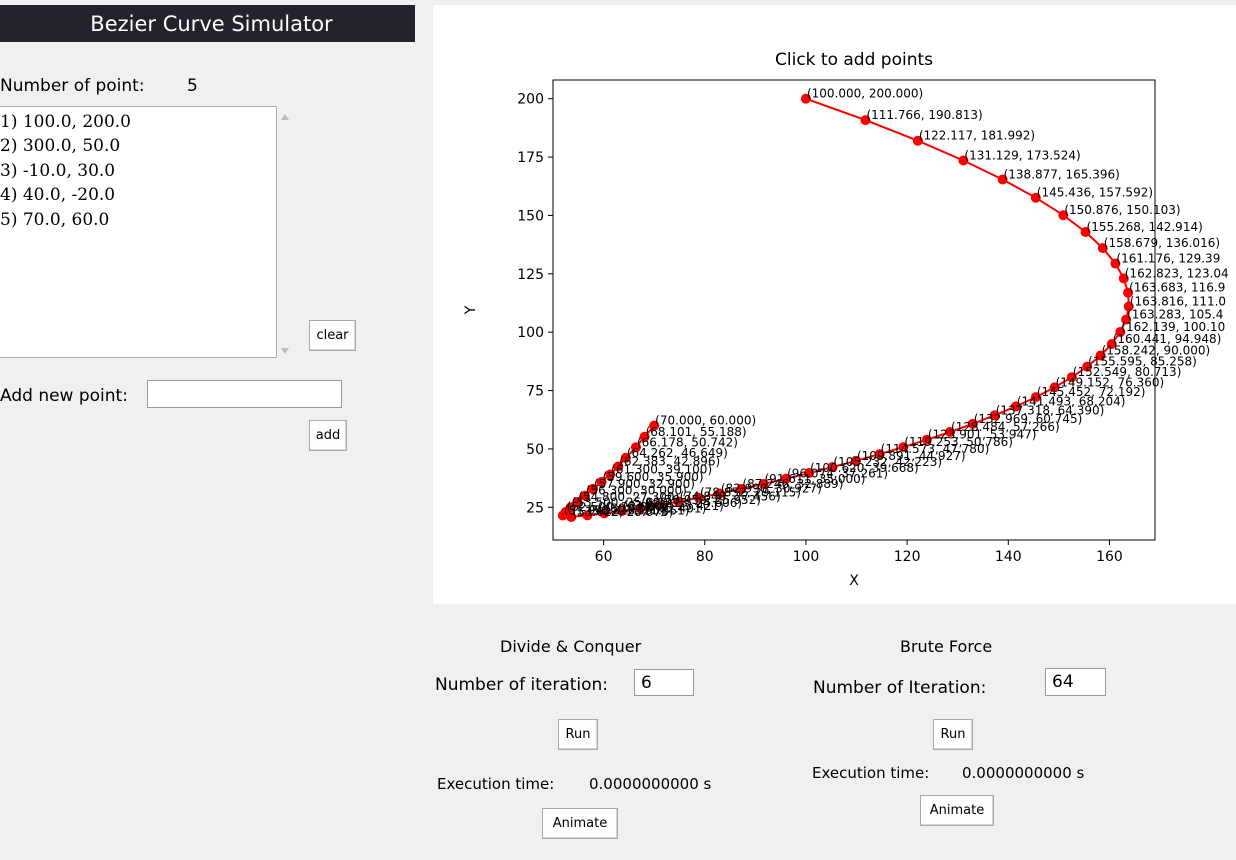  What do you see at coordinates (530, 333) in the screenshot?
I see `y-tick-label: 100` at bounding box center [530, 333].